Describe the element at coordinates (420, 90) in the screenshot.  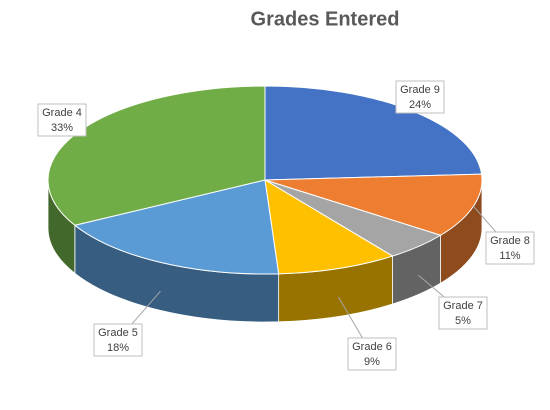
I see `label-category: Grade 9` at that location.